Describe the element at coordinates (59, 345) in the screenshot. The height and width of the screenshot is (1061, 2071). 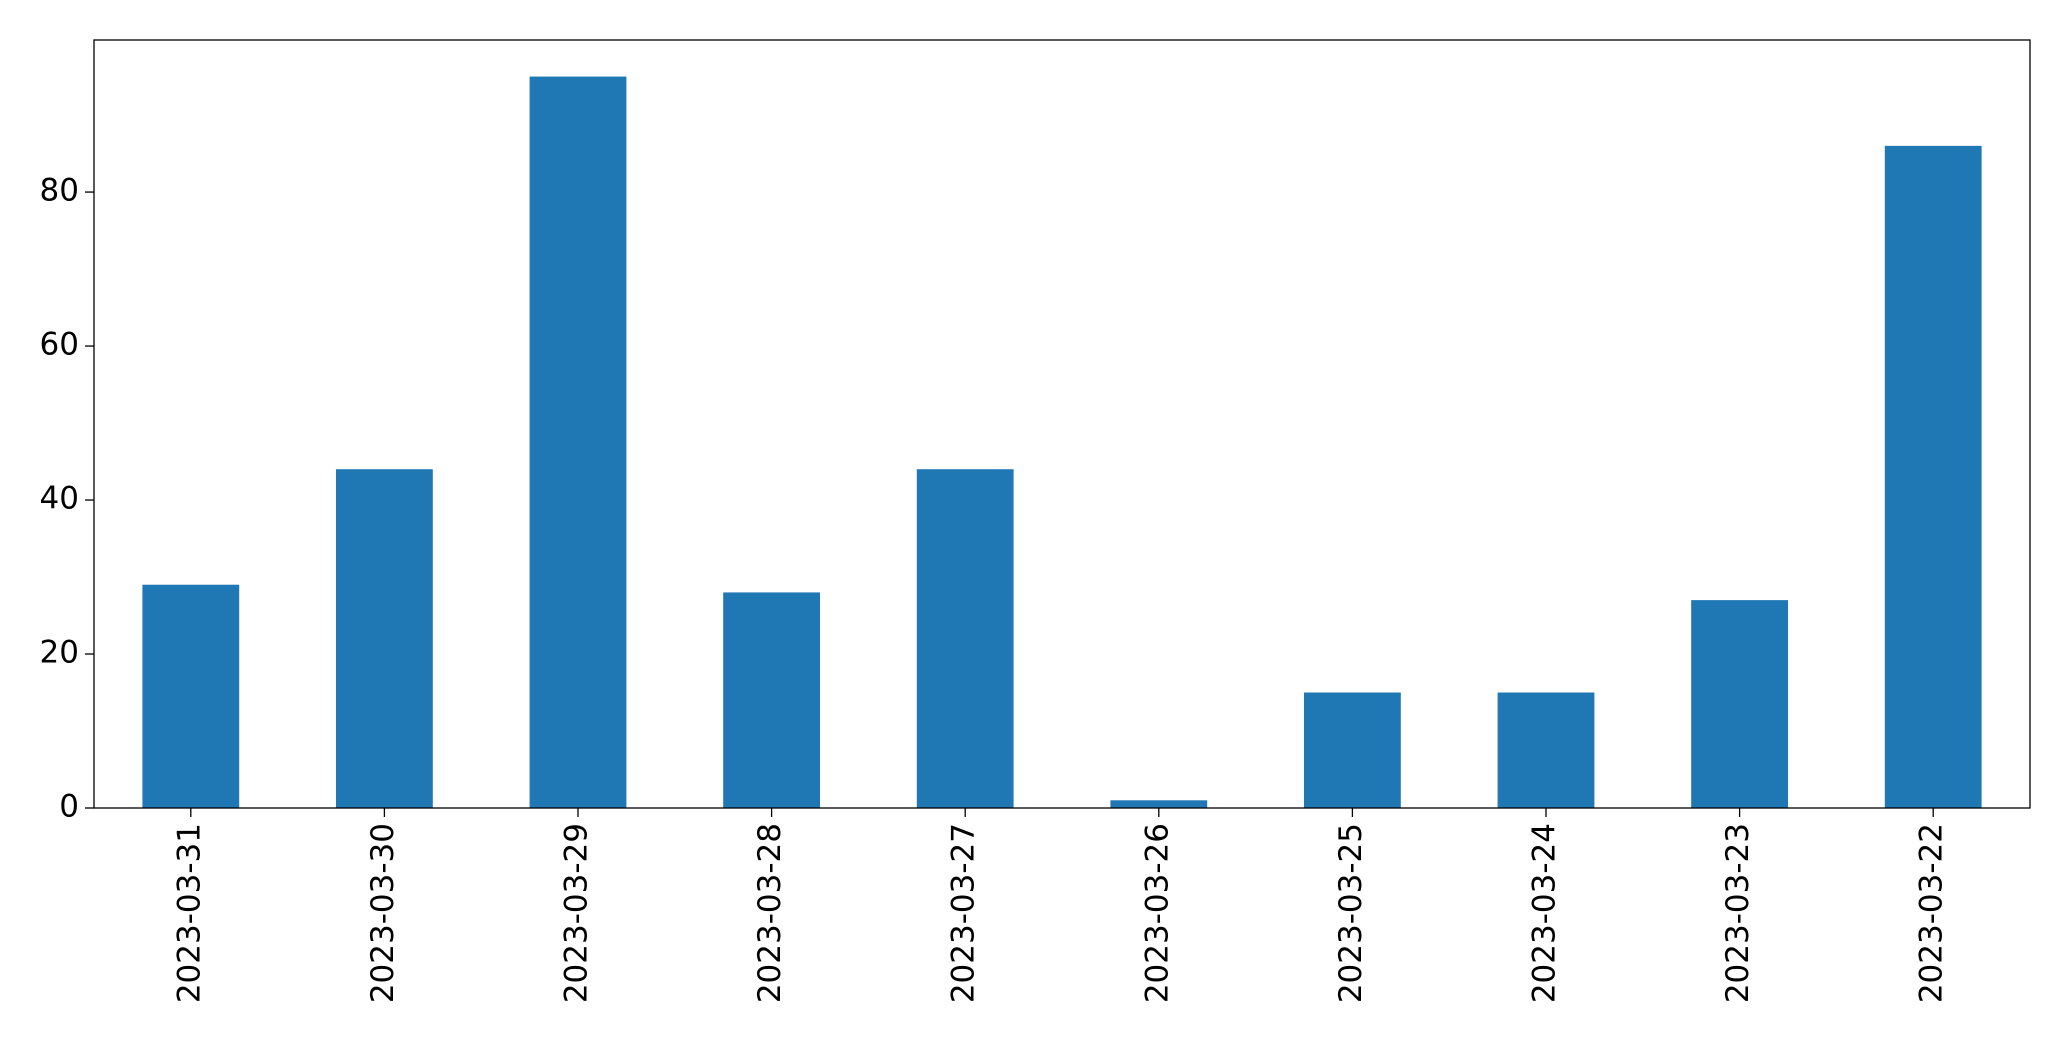
I see `y-tick-label: 60` at that location.